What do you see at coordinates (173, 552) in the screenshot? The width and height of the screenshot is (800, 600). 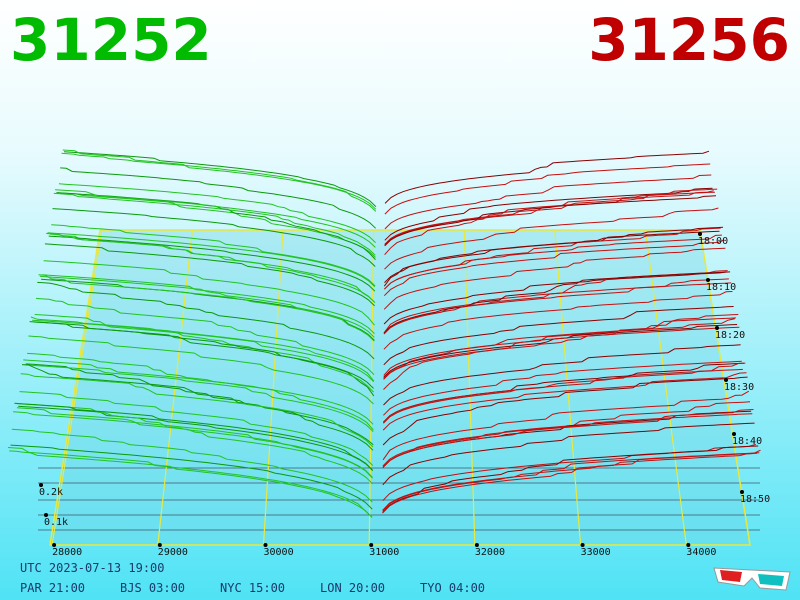 I see `price-label: 29000` at bounding box center [173, 552].